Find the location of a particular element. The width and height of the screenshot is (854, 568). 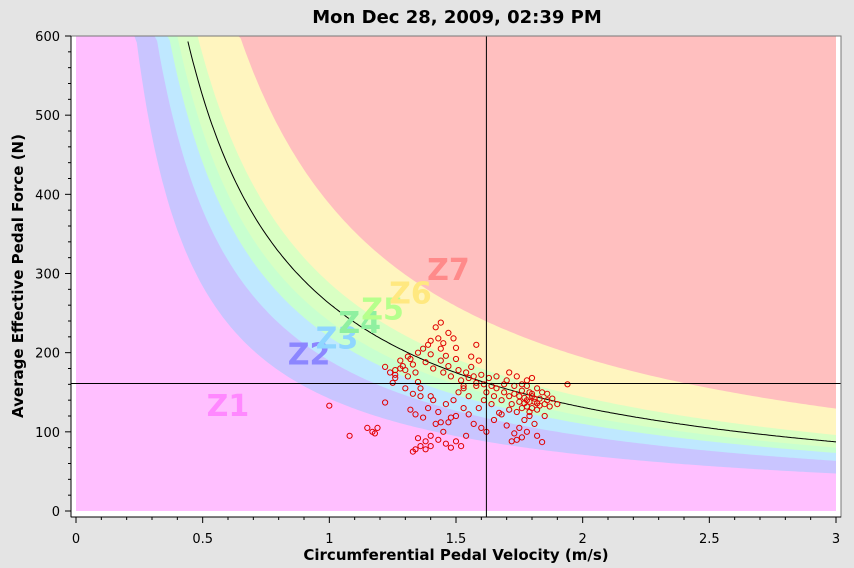

x-tick-label: 0 is located at coordinates (76, 539).